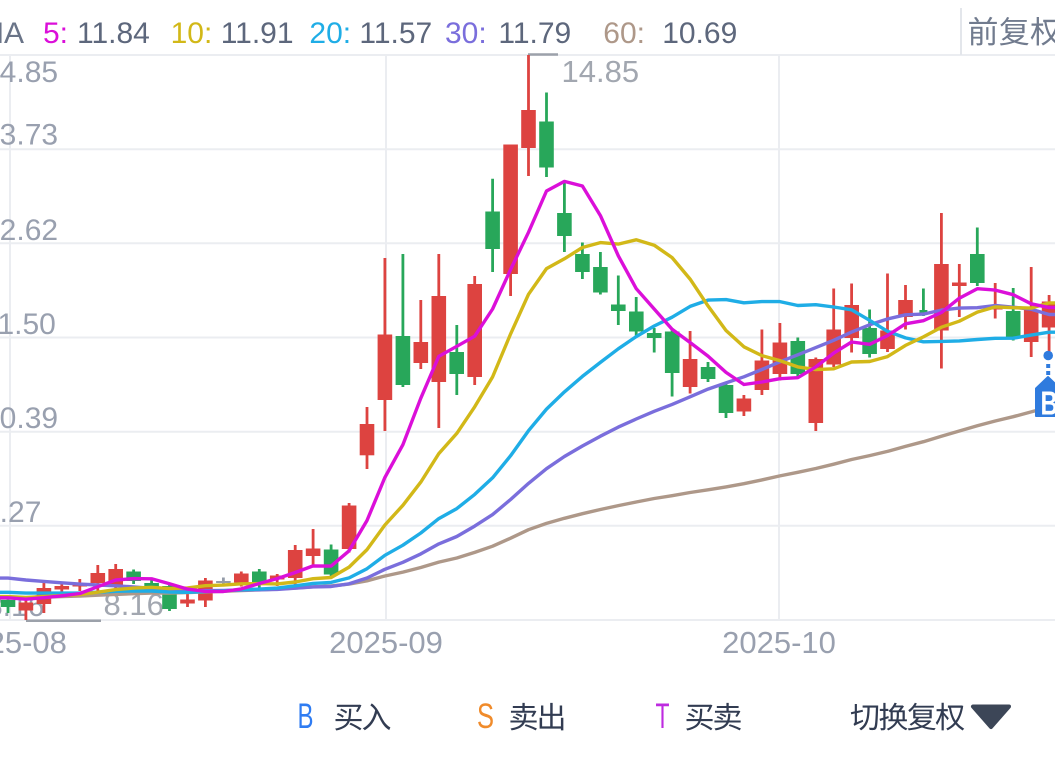  What do you see at coordinates (779, 642) in the screenshot?
I see `svg-text: 2025-10` at bounding box center [779, 642].